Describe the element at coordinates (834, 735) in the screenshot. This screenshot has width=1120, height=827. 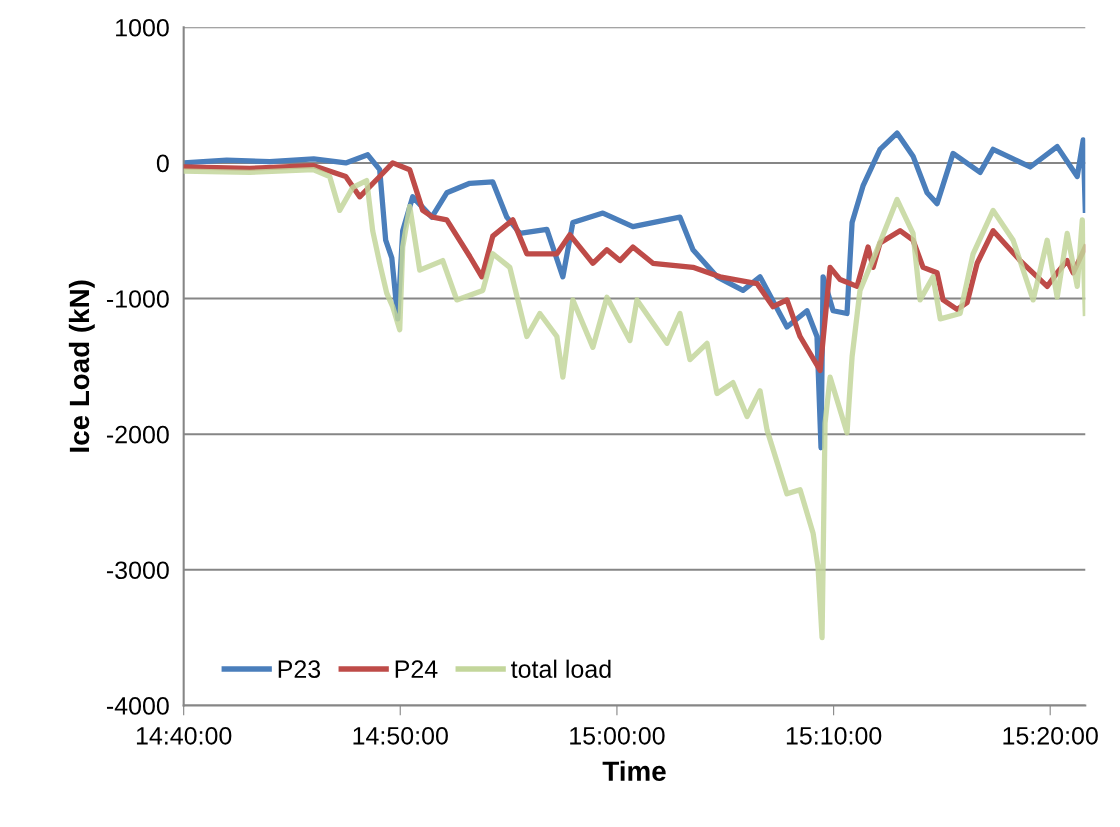
I see `x-tick-label: 15:10:00` at that location.